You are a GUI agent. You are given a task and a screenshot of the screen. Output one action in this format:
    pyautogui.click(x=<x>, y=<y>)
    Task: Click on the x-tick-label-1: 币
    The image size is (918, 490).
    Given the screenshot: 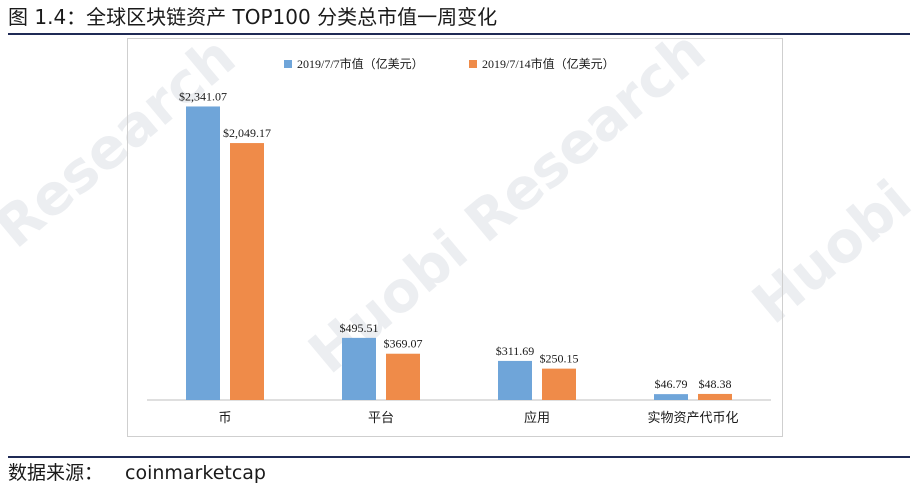 What is the action you would take?
    pyautogui.click(x=224, y=418)
    